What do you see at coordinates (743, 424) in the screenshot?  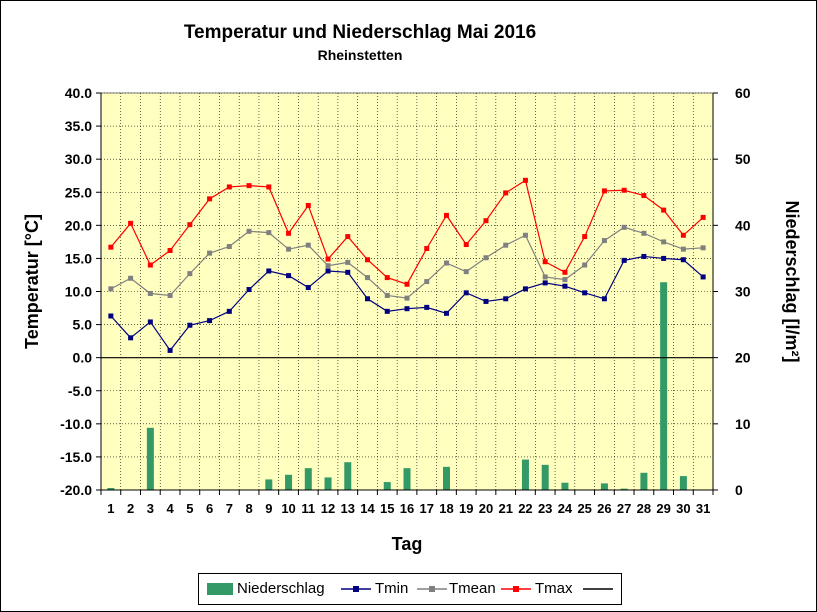 I see `y-tick-label-right: 10` at bounding box center [743, 424].